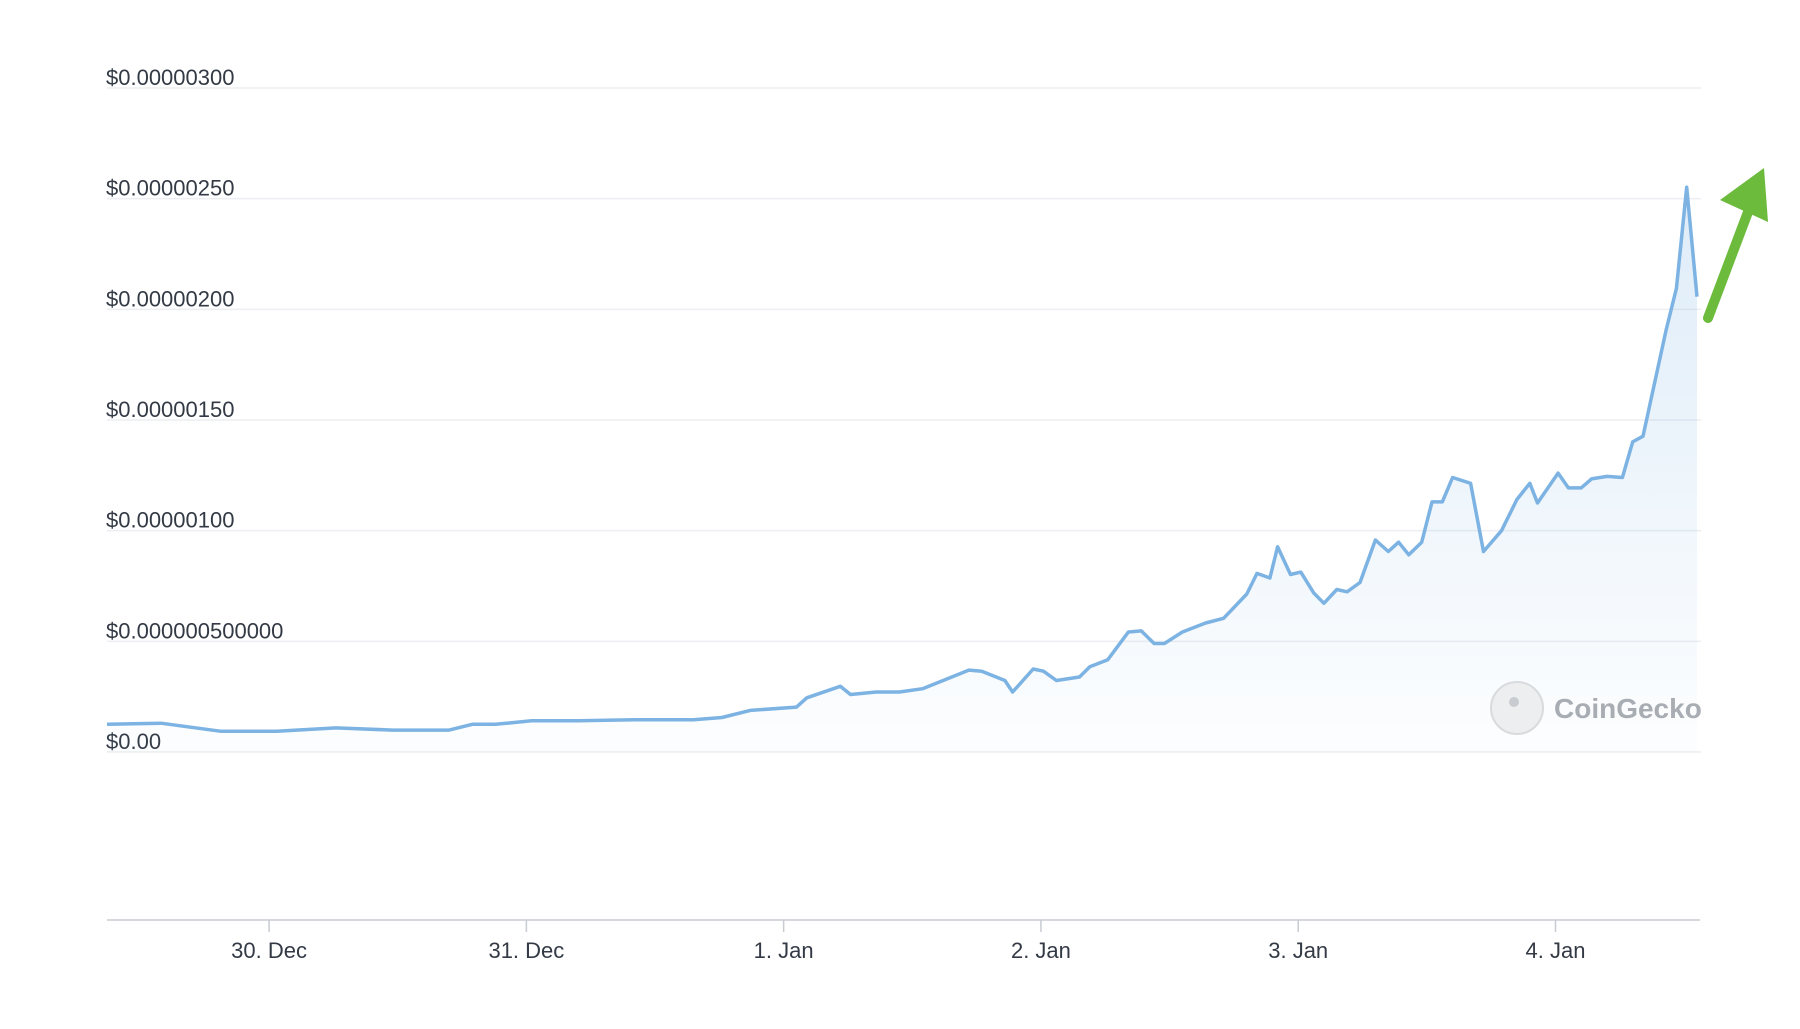  What do you see at coordinates (1514, 702) in the screenshot?
I see `watermark-logo-eye` at bounding box center [1514, 702].